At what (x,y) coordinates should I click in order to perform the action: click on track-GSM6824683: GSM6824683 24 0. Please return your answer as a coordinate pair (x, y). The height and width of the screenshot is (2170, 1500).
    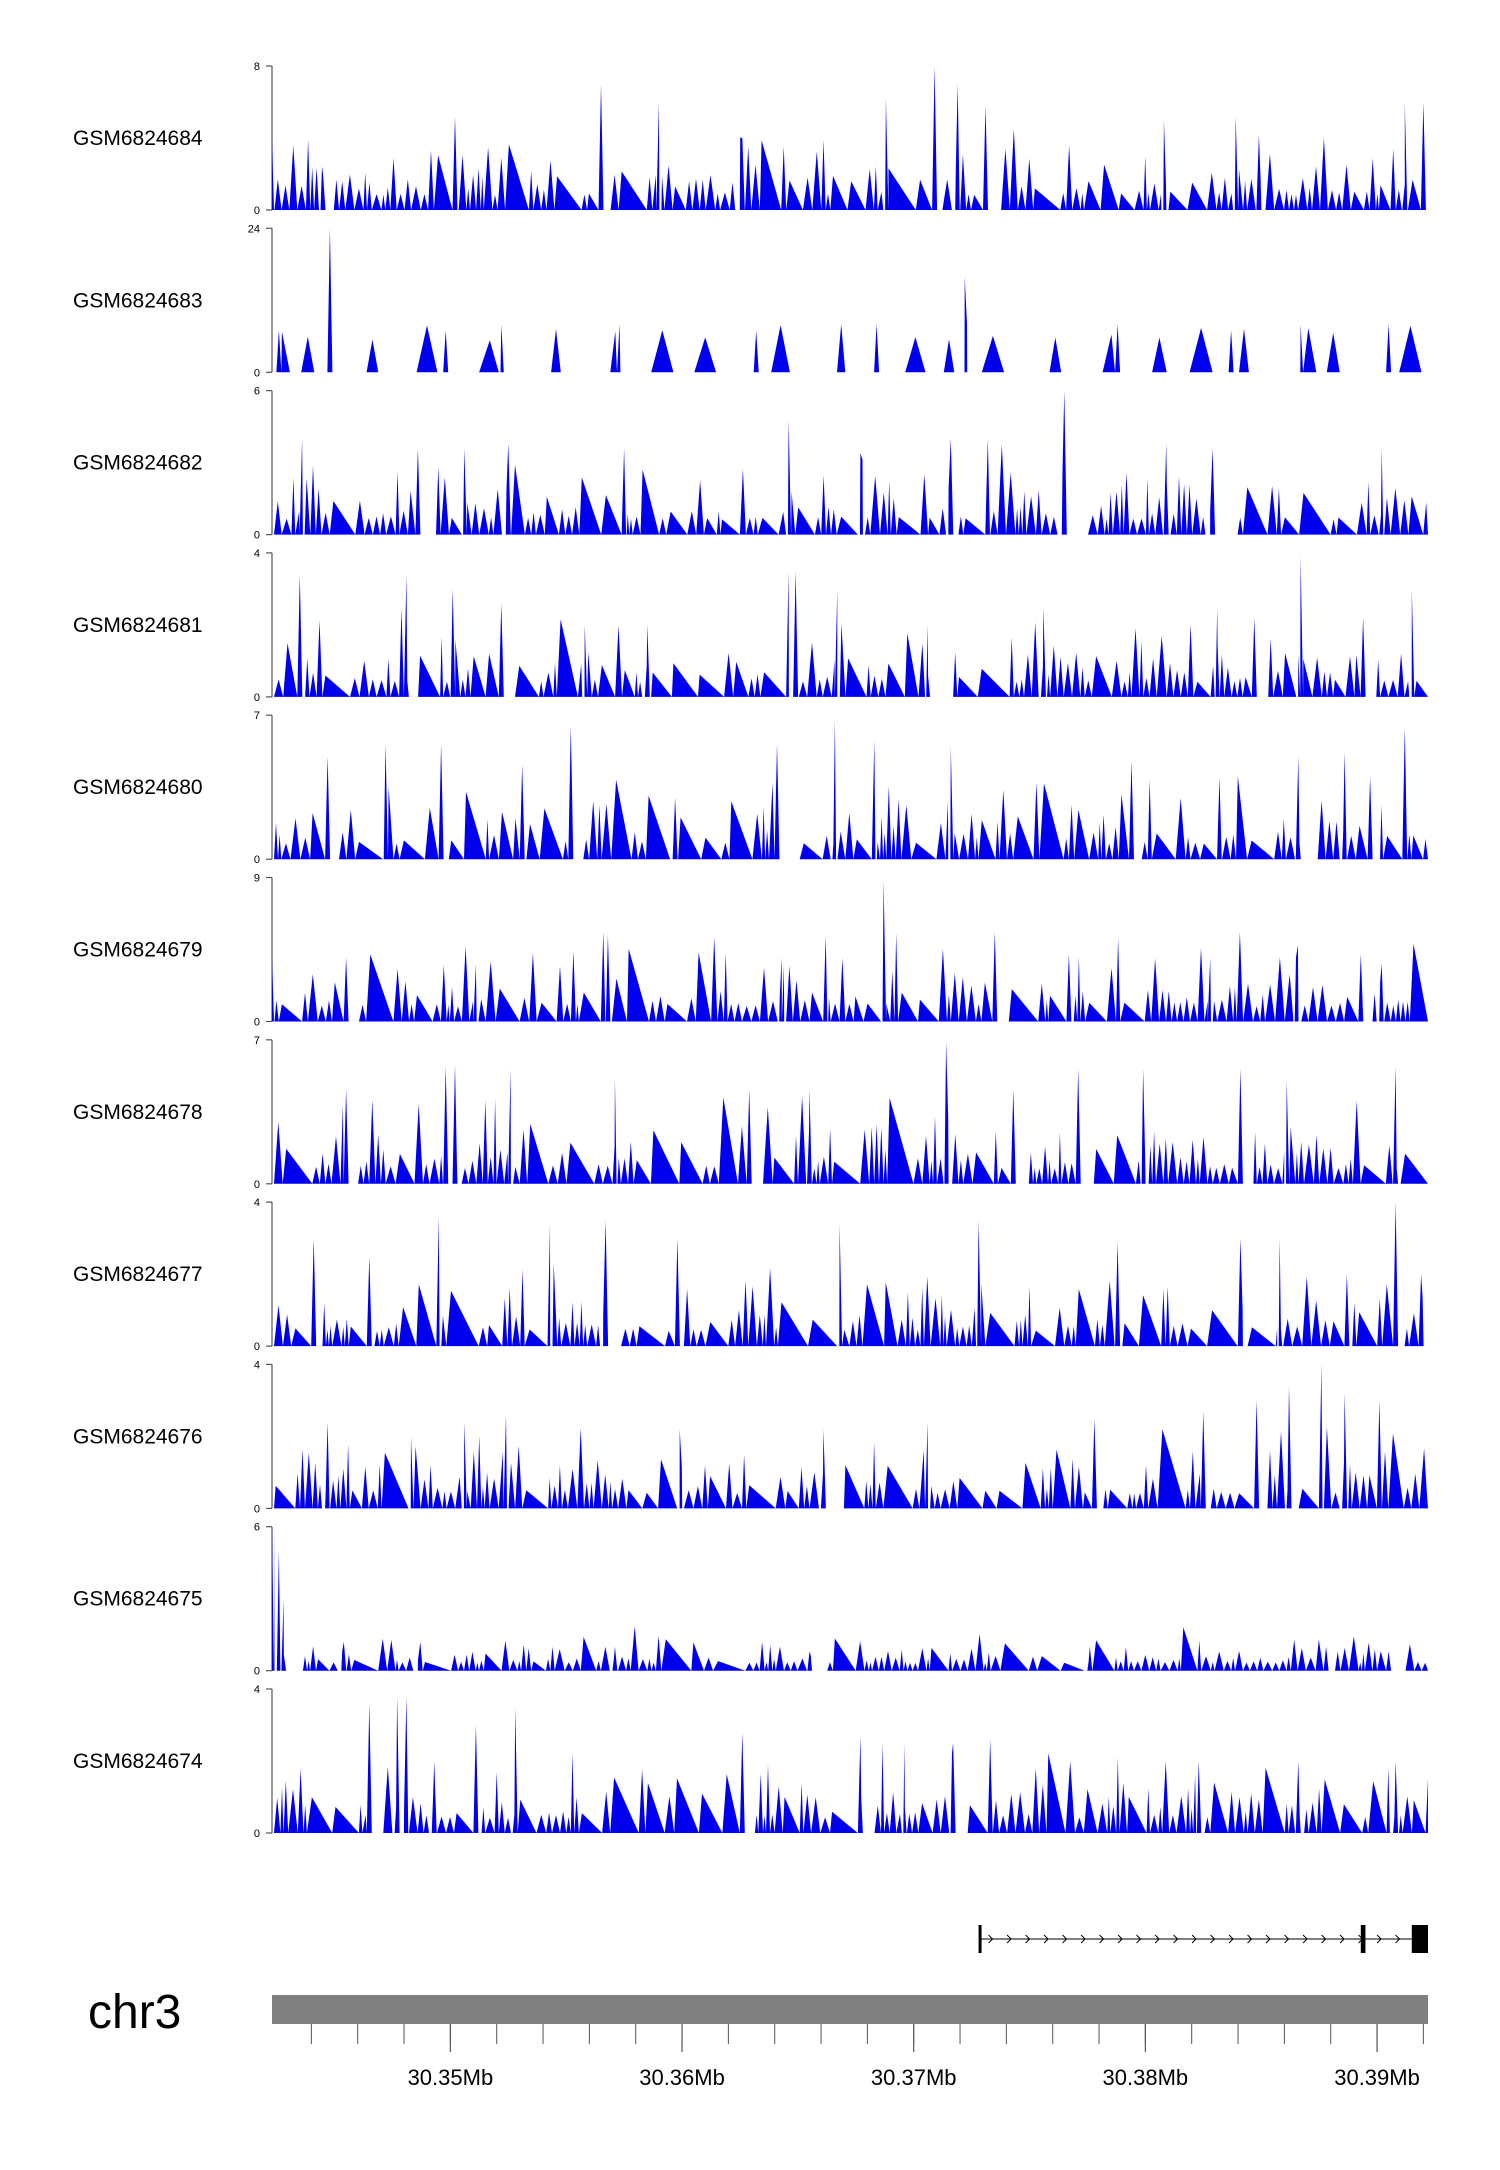
    Looking at the image, I should click on (748, 301).